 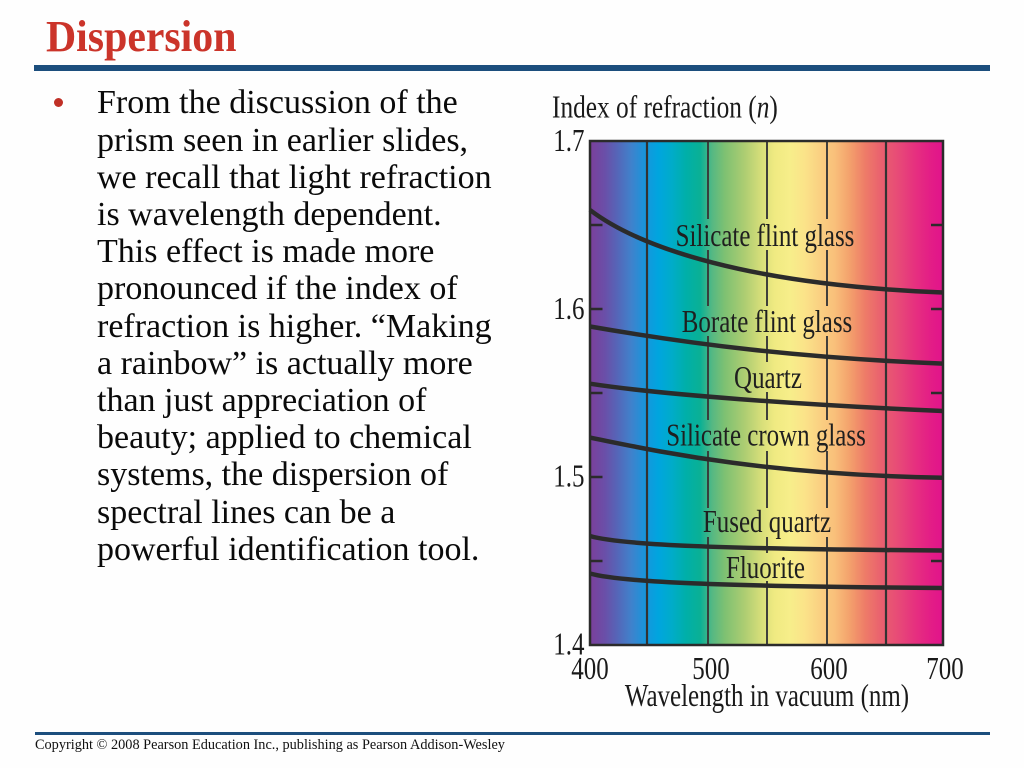 What do you see at coordinates (568, 141) in the screenshot?
I see `svg-text: 1.7` at bounding box center [568, 141].